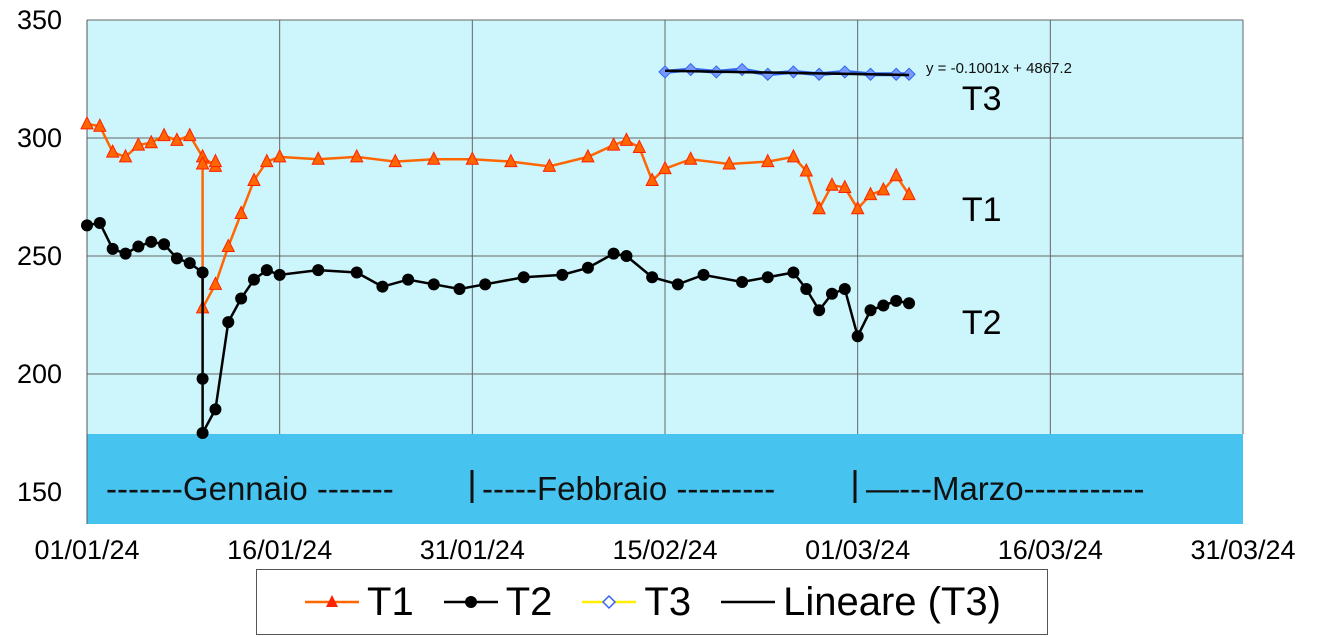 The width and height of the screenshot is (1326, 637). I want to click on x-tick-label: 31/01/24, so click(472, 550).